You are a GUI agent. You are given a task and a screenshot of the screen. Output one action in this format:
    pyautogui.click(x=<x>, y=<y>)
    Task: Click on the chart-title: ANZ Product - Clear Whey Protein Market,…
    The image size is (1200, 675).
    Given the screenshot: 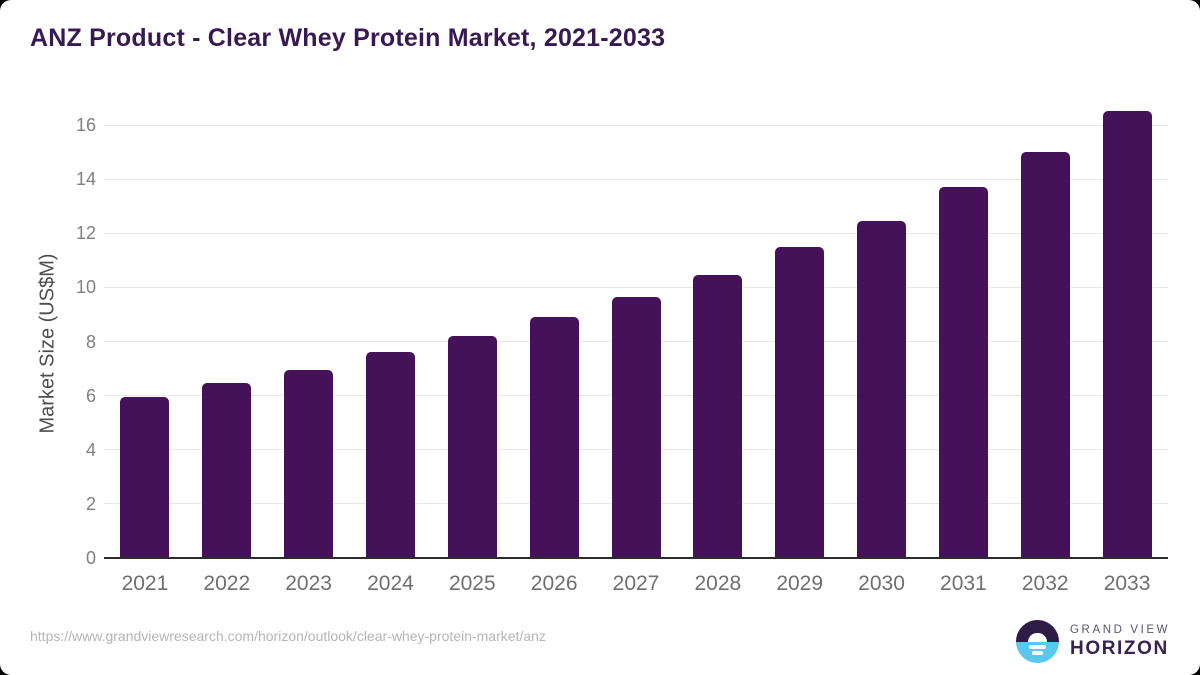 What is the action you would take?
    pyautogui.click(x=348, y=38)
    